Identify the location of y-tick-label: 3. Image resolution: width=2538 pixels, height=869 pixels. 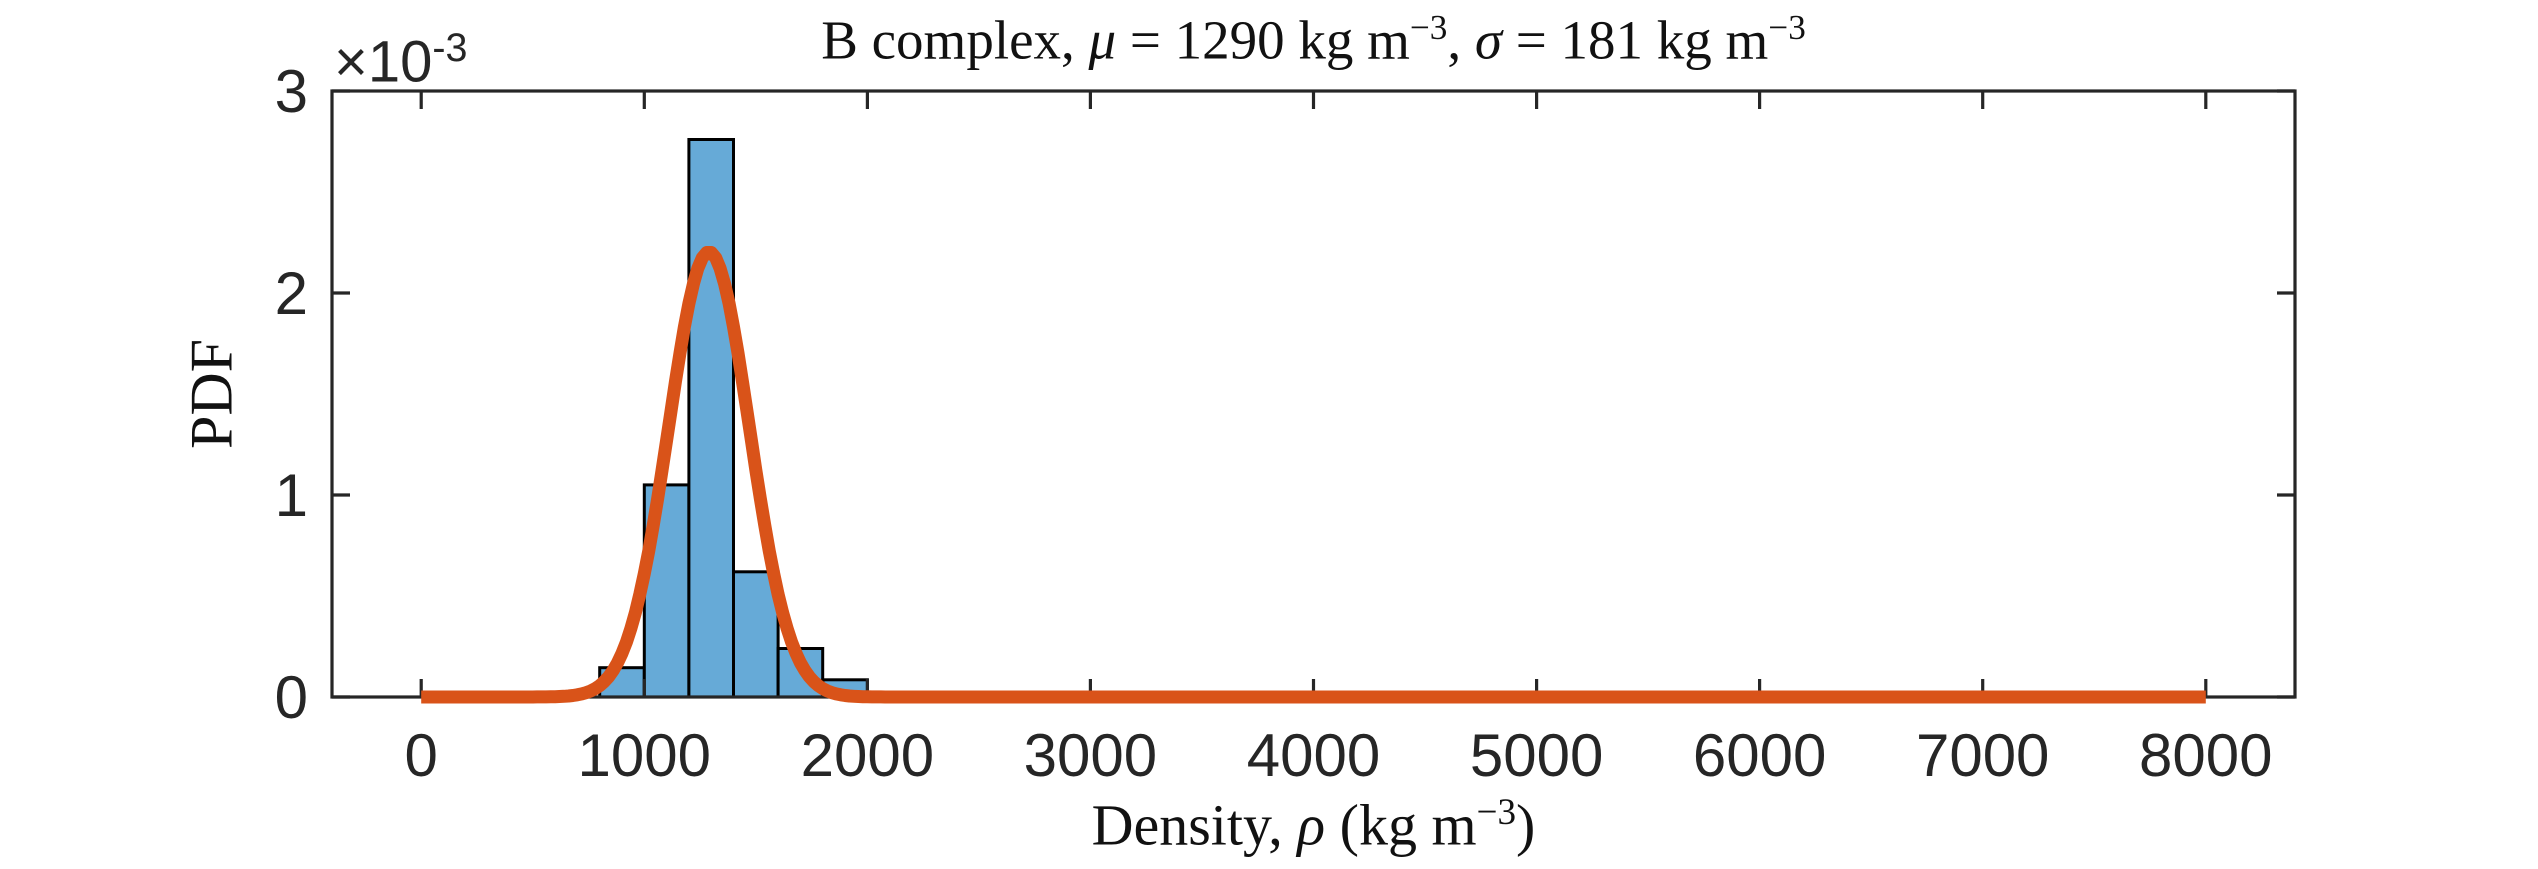
(291, 91).